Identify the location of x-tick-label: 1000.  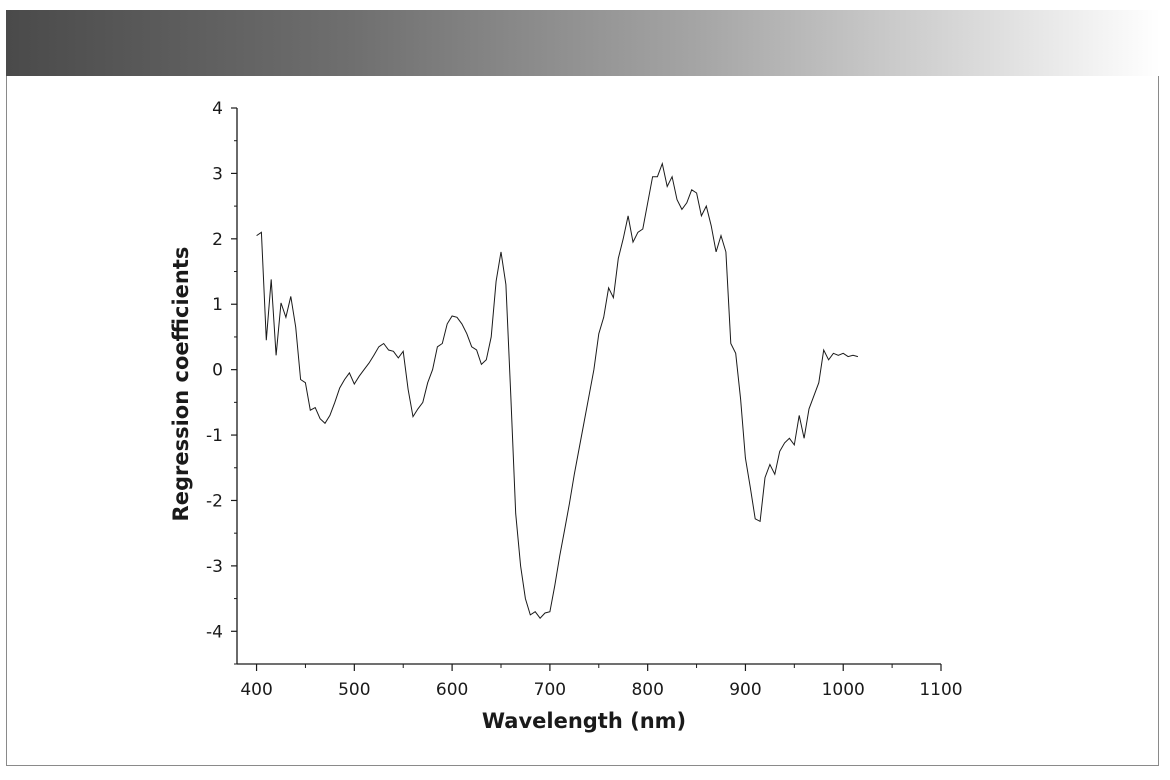
(843, 690).